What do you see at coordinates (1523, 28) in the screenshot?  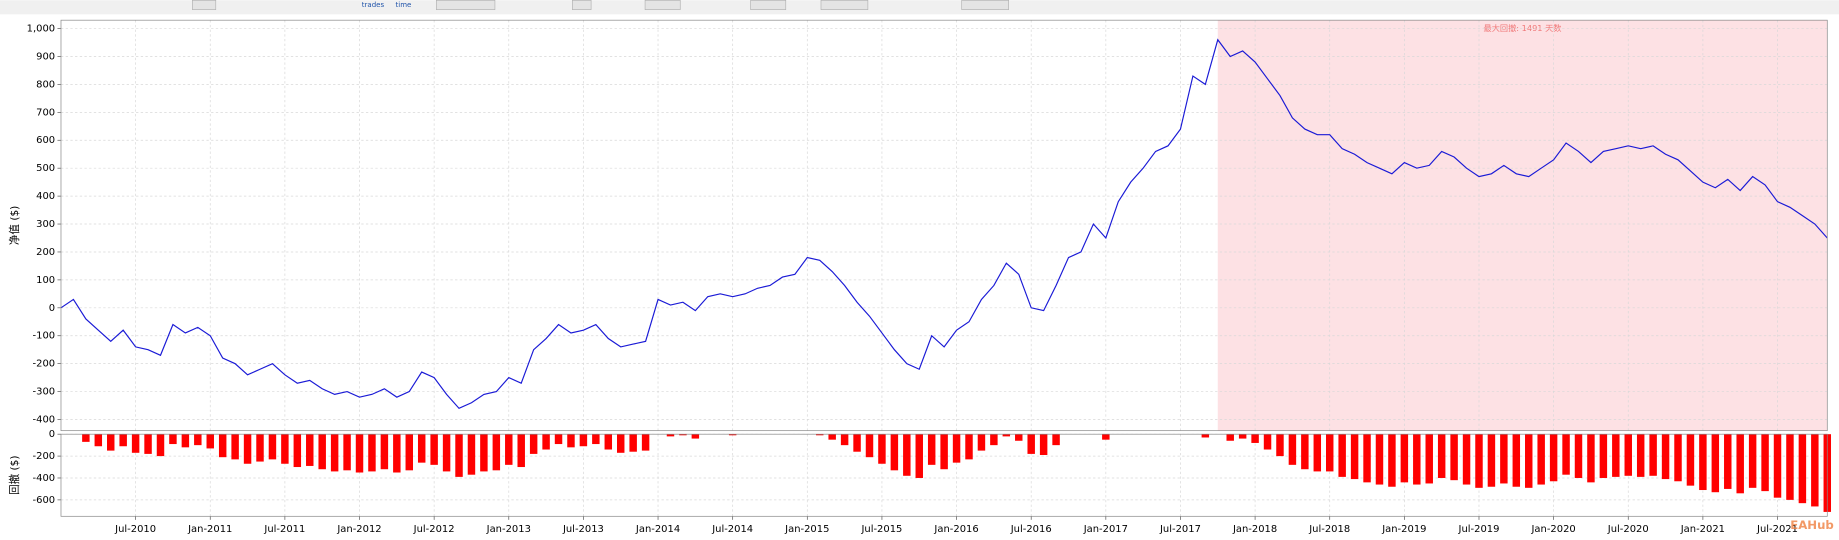 I see `highlight-label: 最大回撤: 1491 天数` at bounding box center [1523, 28].